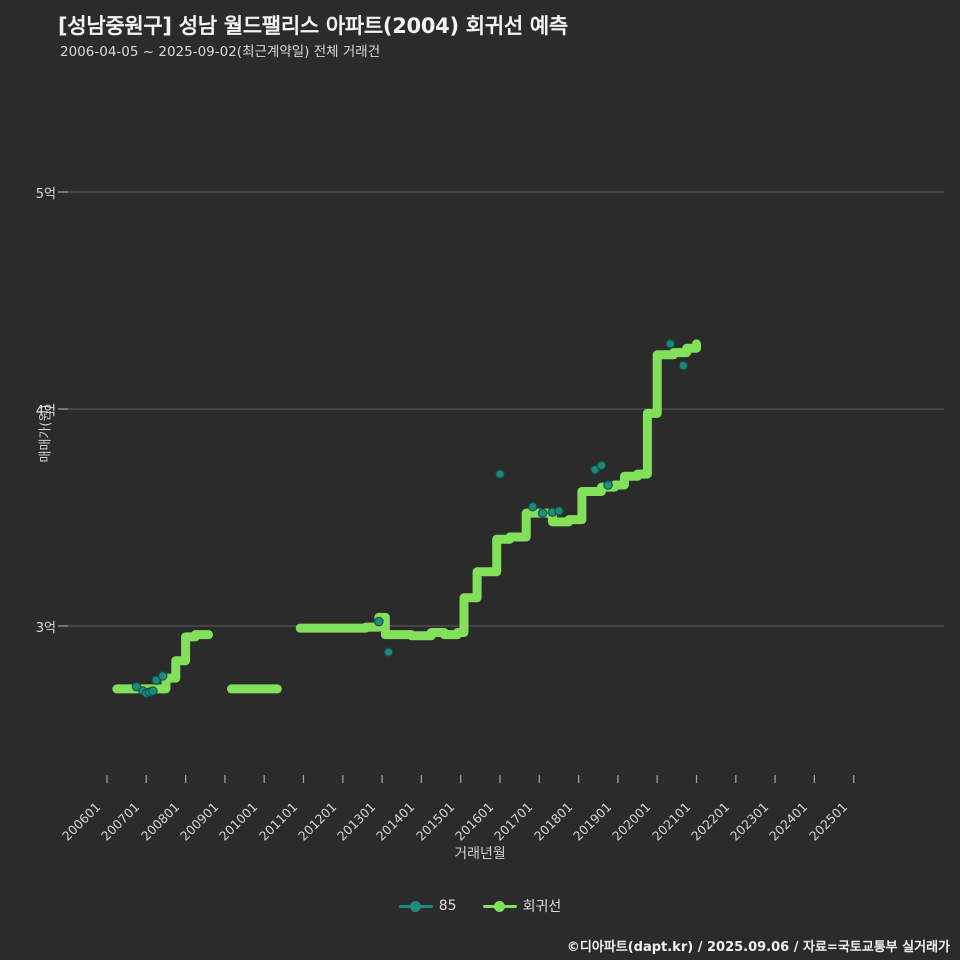 The width and height of the screenshot is (960, 960). Describe the element at coordinates (220, 52) in the screenshot. I see `page-subtitle: 2006-04-05 ~ 2025-09-02(최근계약일) 전체 거래건` at that location.